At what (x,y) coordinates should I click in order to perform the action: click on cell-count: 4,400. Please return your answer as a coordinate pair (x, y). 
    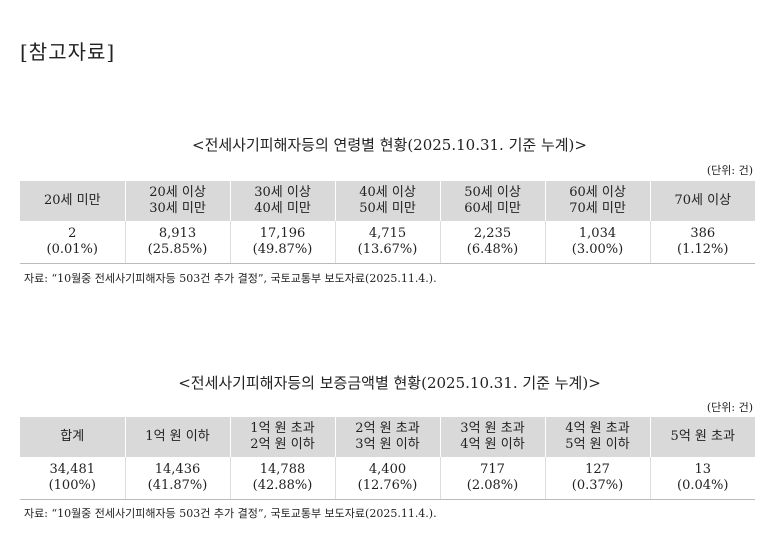
    Looking at the image, I should click on (387, 469).